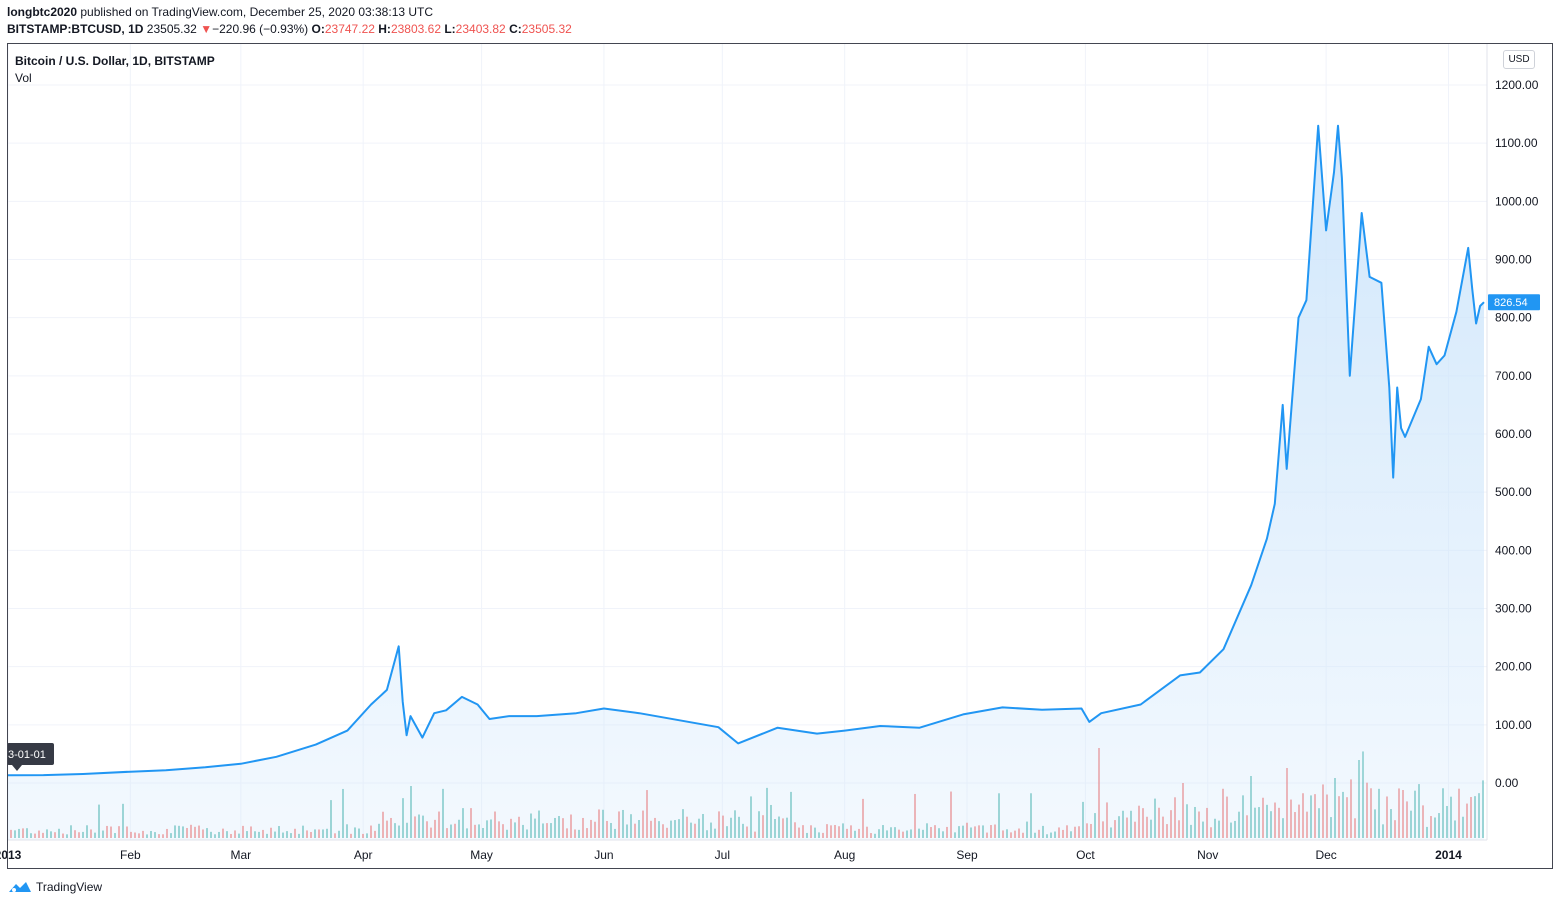 The height and width of the screenshot is (905, 1560). I want to click on x-tick-label-1: Feb, so click(130, 855).